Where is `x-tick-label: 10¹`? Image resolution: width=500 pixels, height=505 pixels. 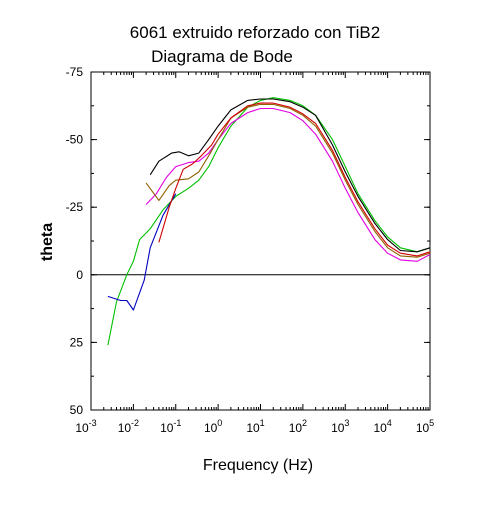 x-tick-label: 10¹ is located at coordinates (255, 426).